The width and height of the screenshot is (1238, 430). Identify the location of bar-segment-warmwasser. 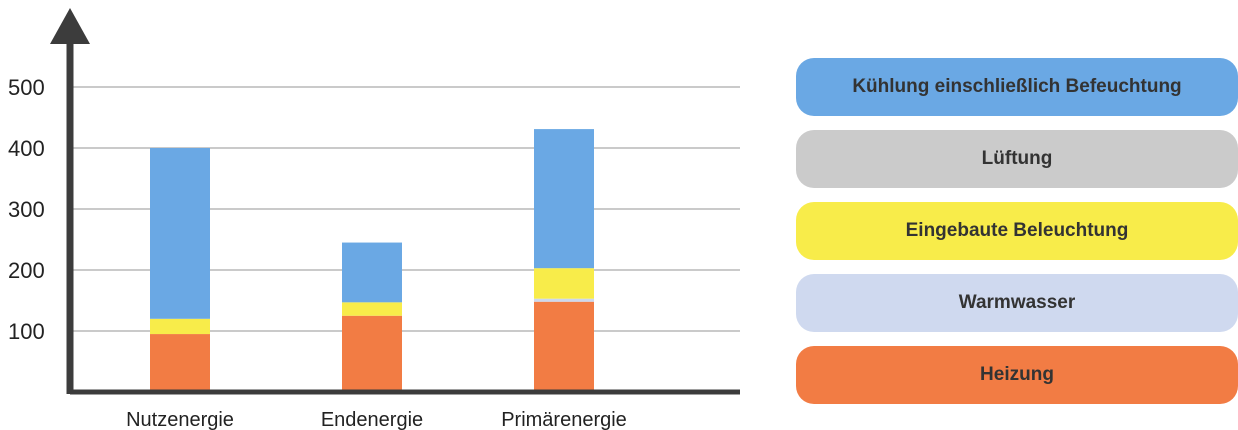
(564, 300).